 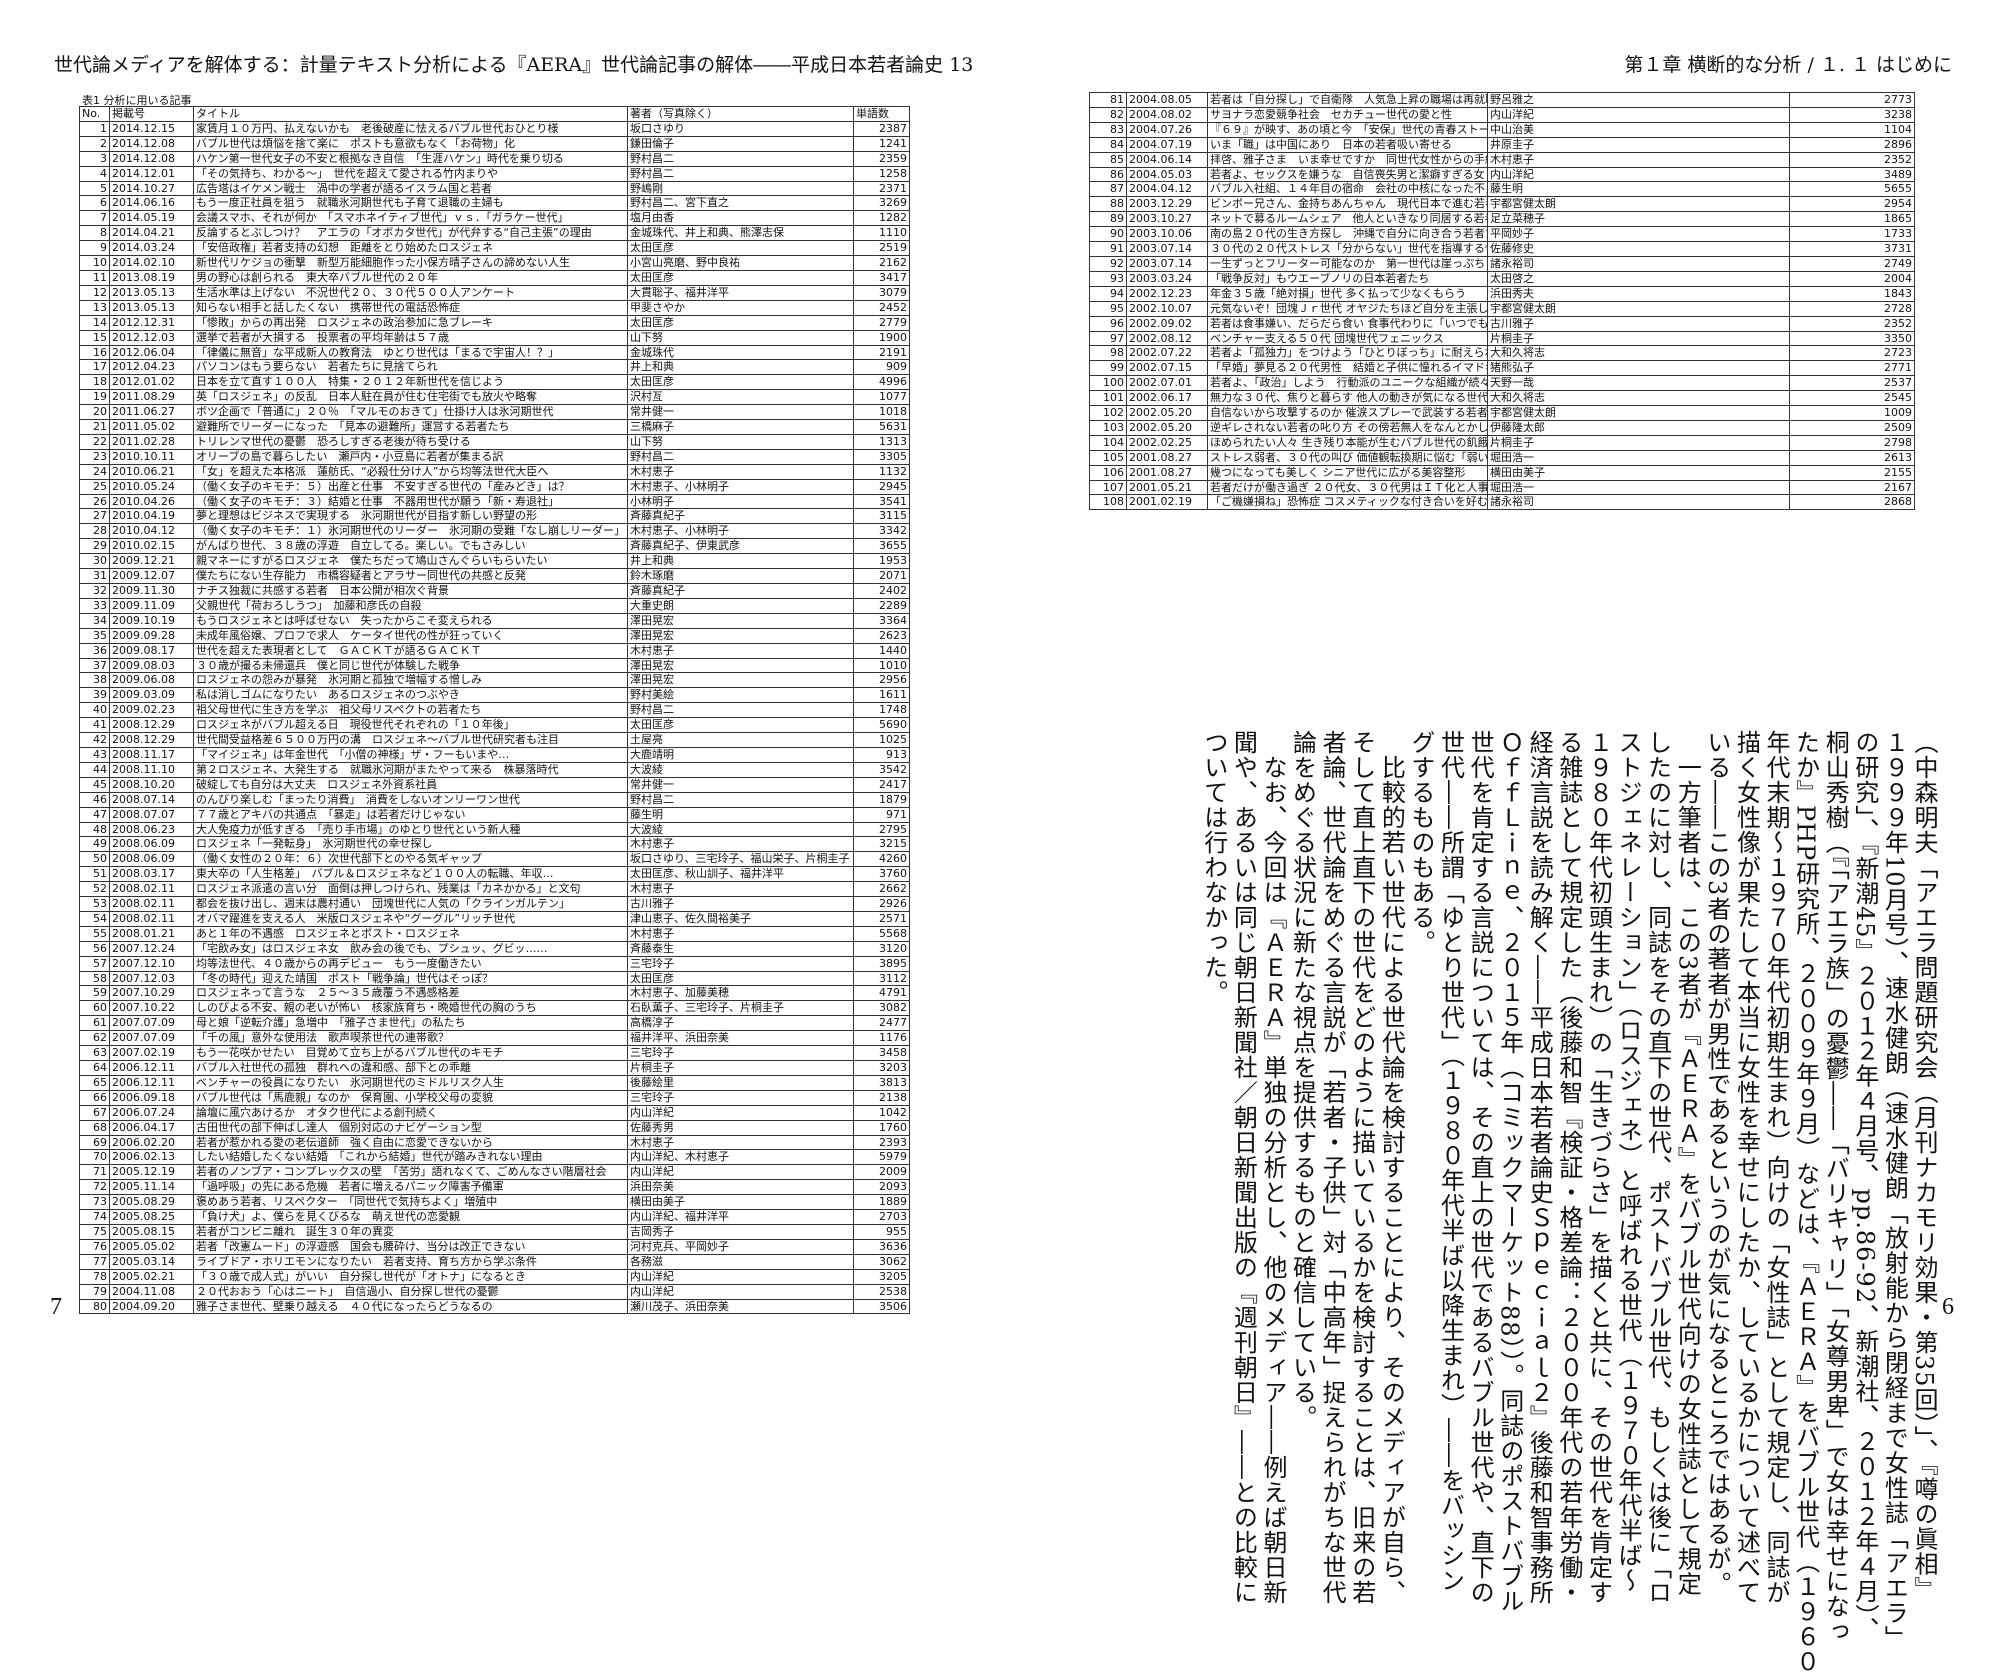 I want to click on cell-no: 26, so click(x=94, y=501).